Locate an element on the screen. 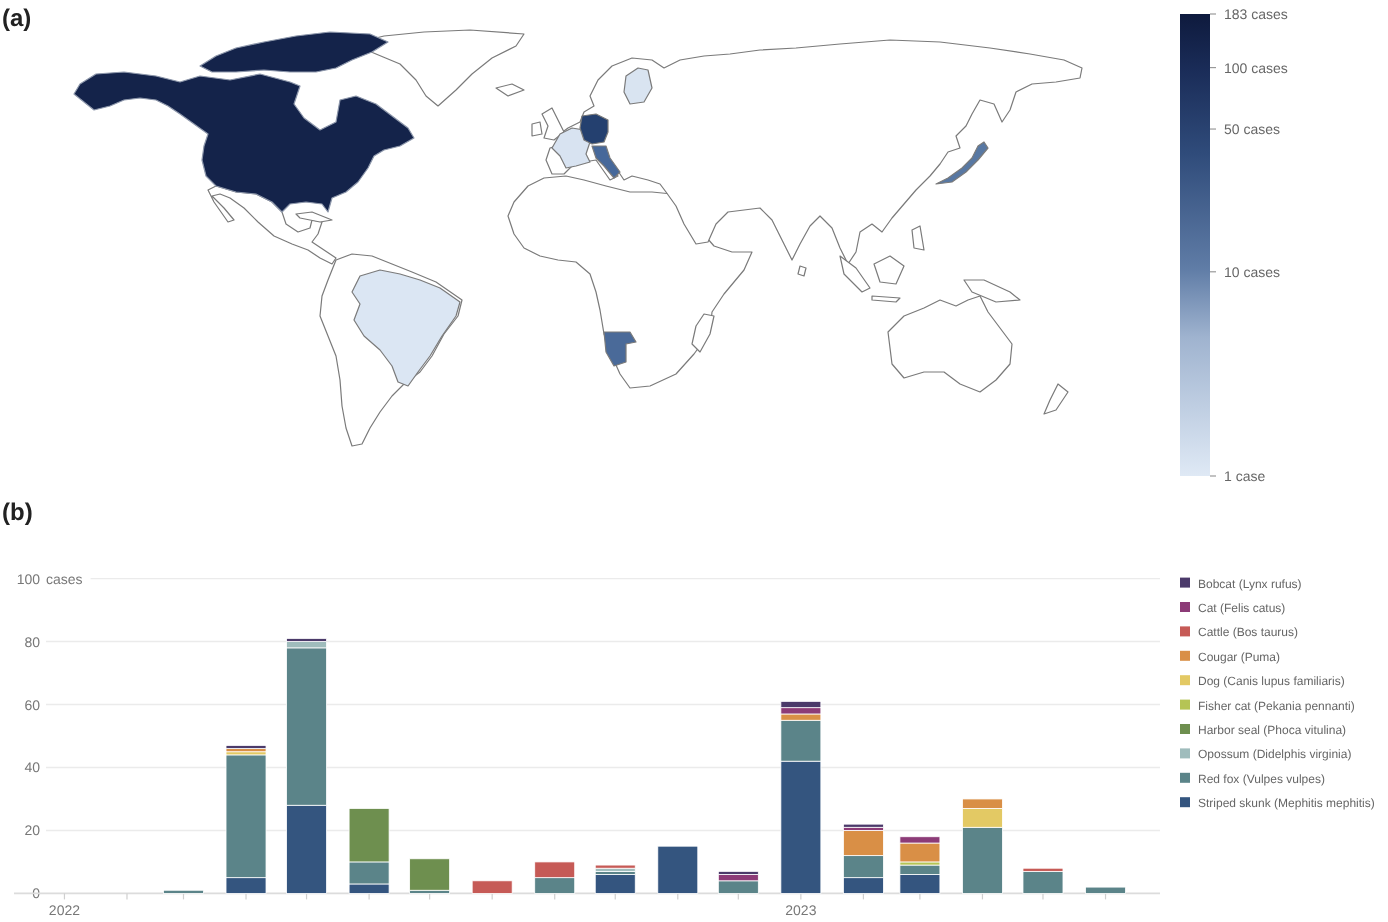 This screenshot has width=1388, height=922. chart-title: (b) is located at coordinates (17, 512).